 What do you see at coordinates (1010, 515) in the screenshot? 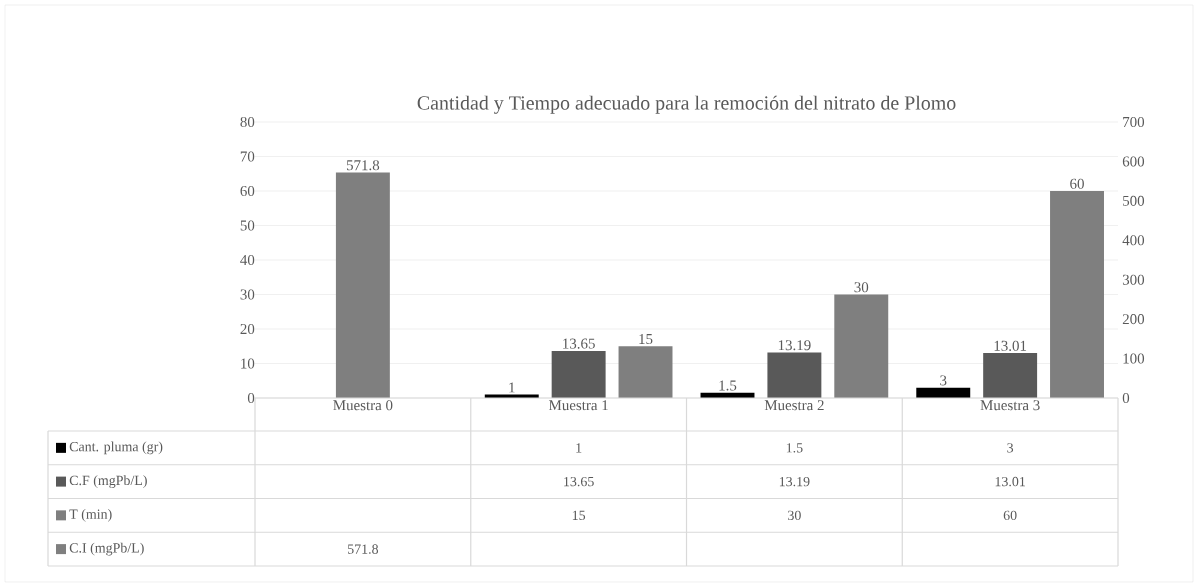
I see `data-label: 60` at bounding box center [1010, 515].